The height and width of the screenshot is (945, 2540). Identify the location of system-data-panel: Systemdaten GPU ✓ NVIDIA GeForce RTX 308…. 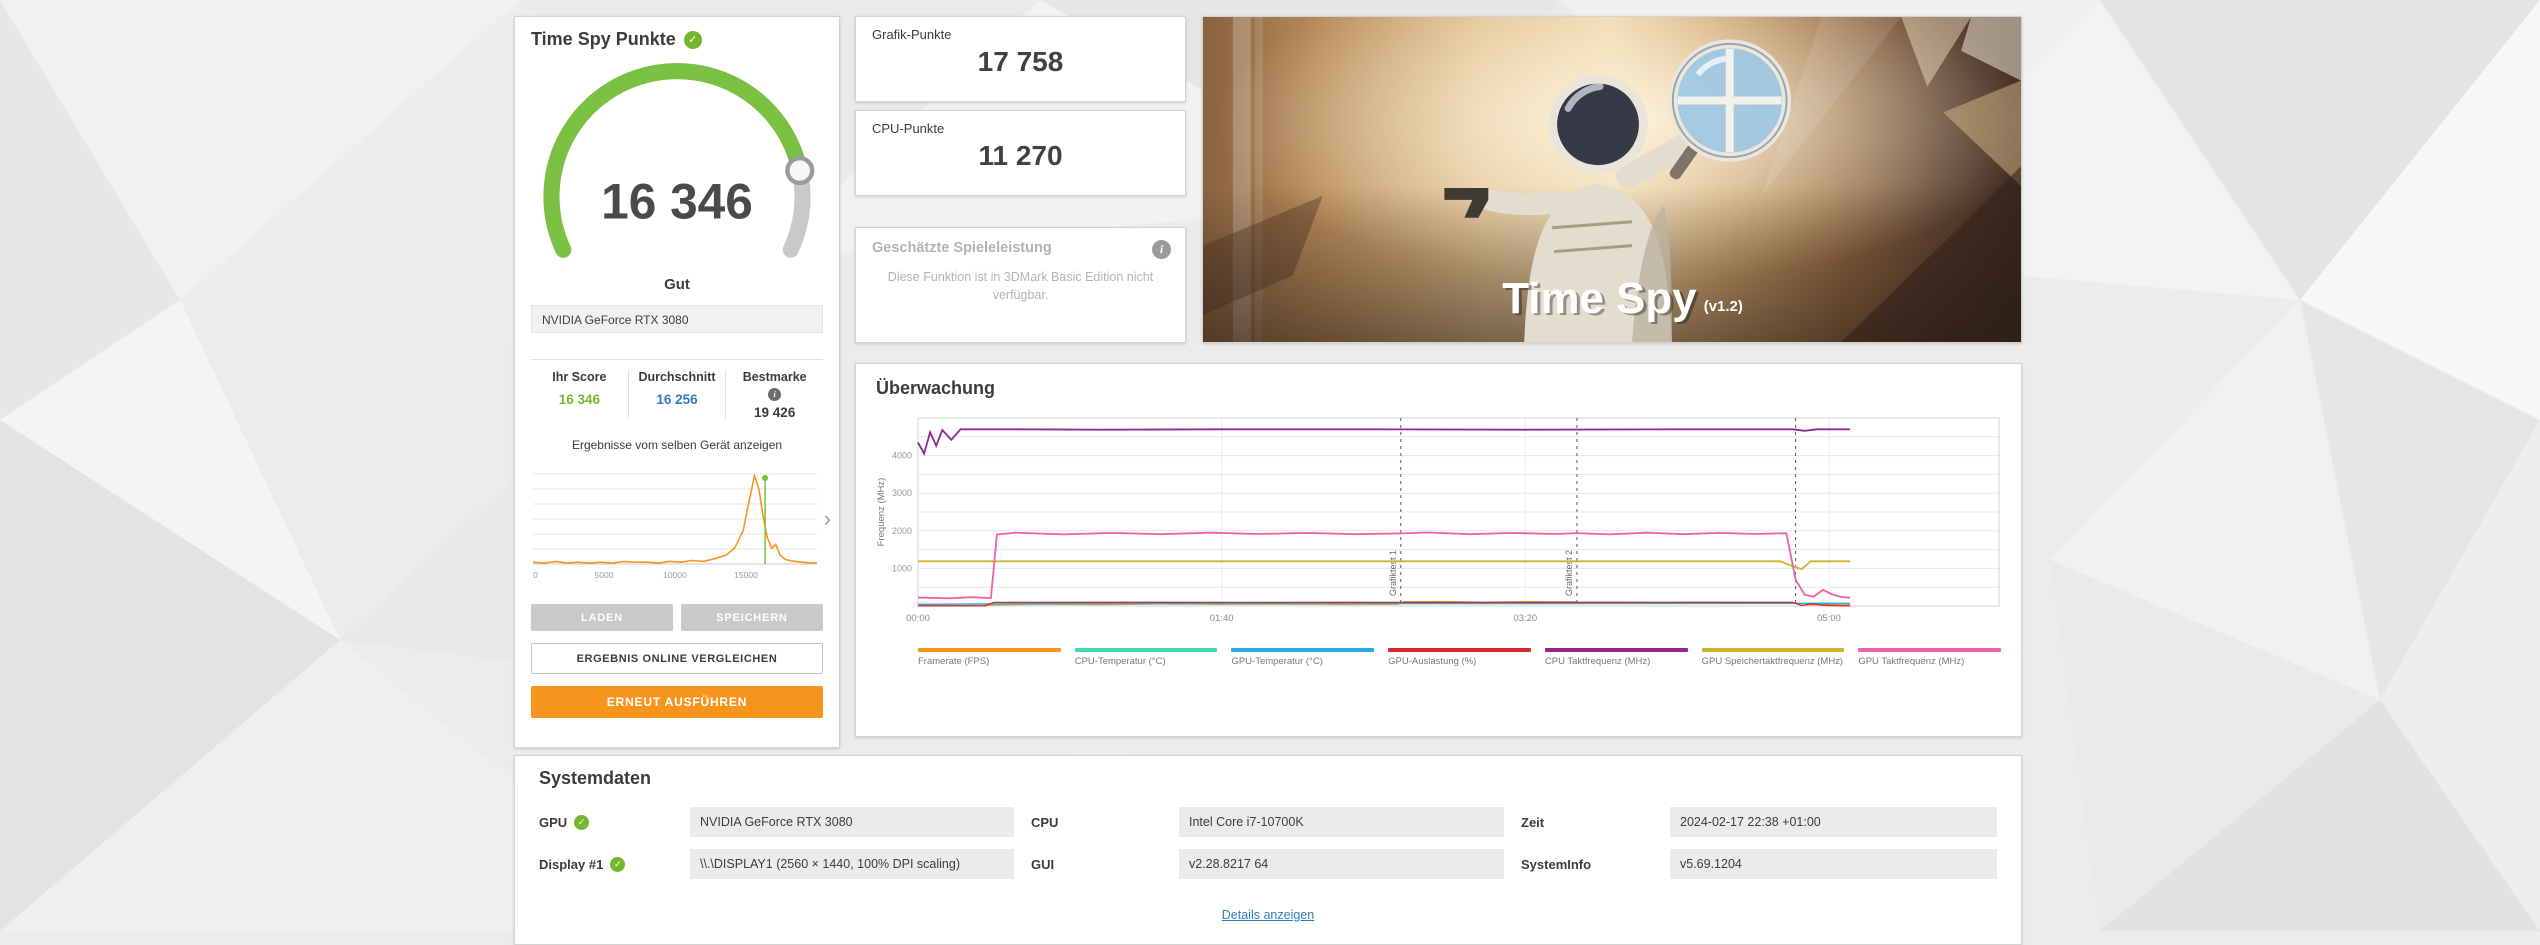
(1268, 850).